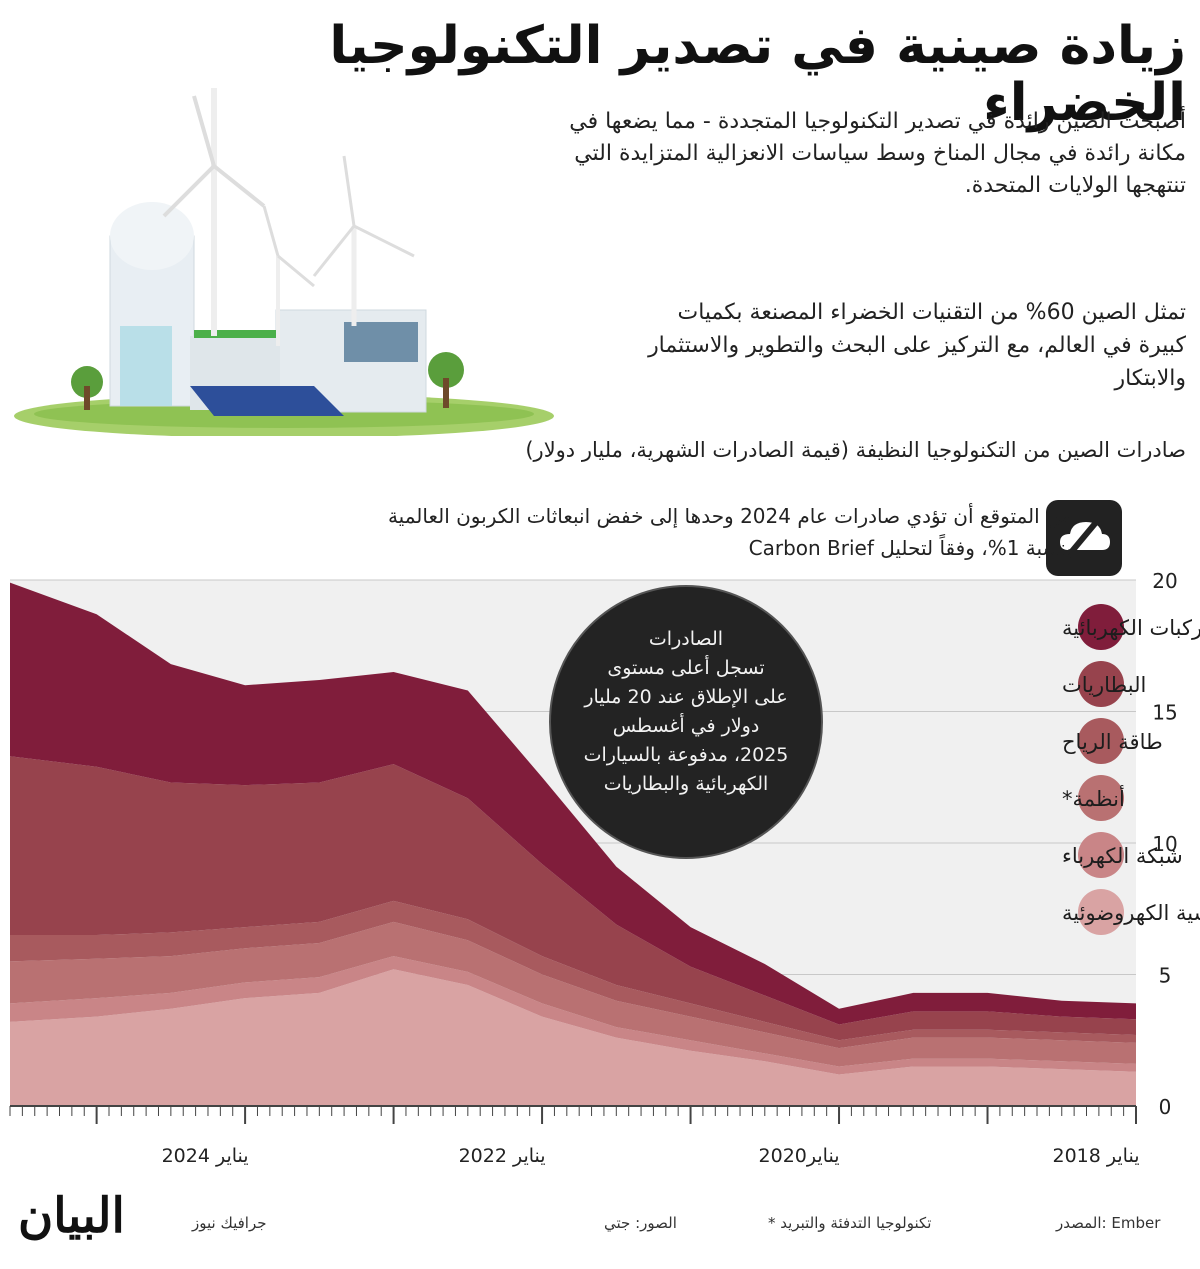  What do you see at coordinates (294, 262) in the screenshot?
I see `wind-solar-illustration` at bounding box center [294, 262].